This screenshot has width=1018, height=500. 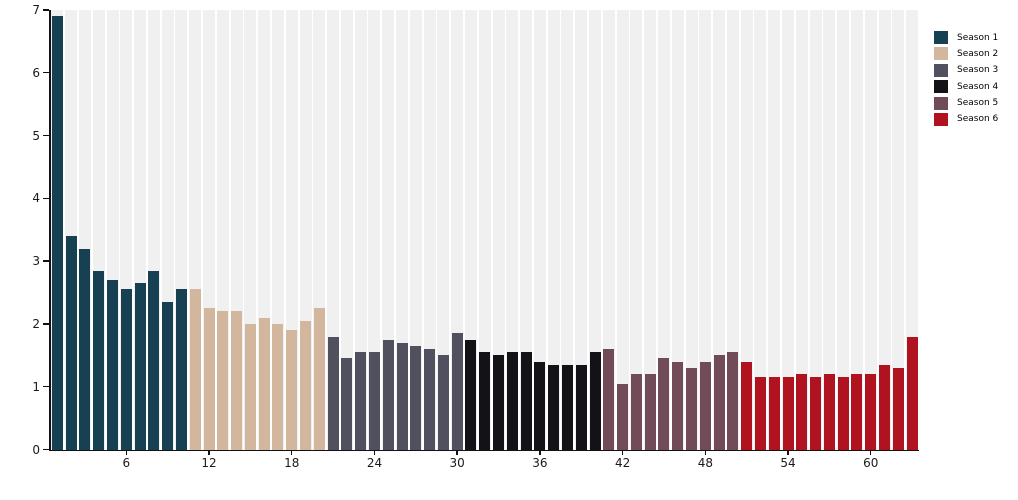 I want to click on y-tick-label: 5, so click(x=36, y=135).